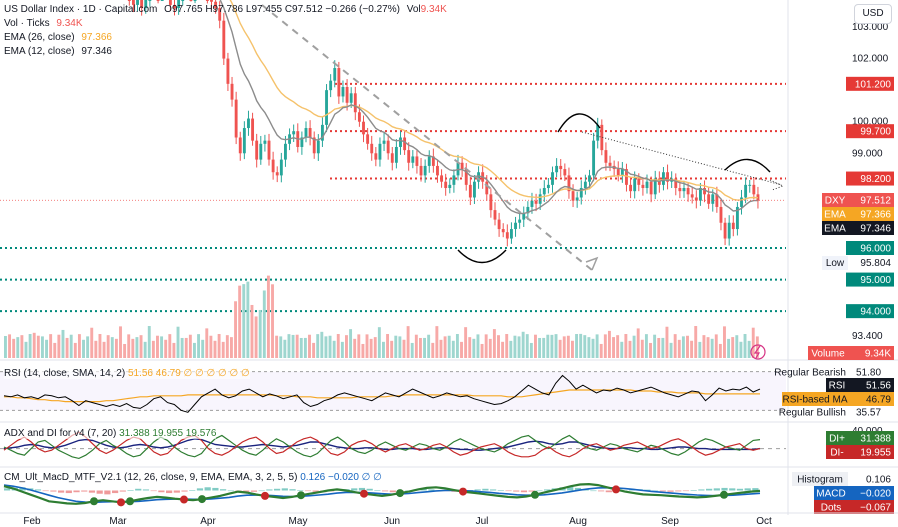  What do you see at coordinates (873, 14) in the screenshot?
I see `currency-button: USD` at bounding box center [873, 14].